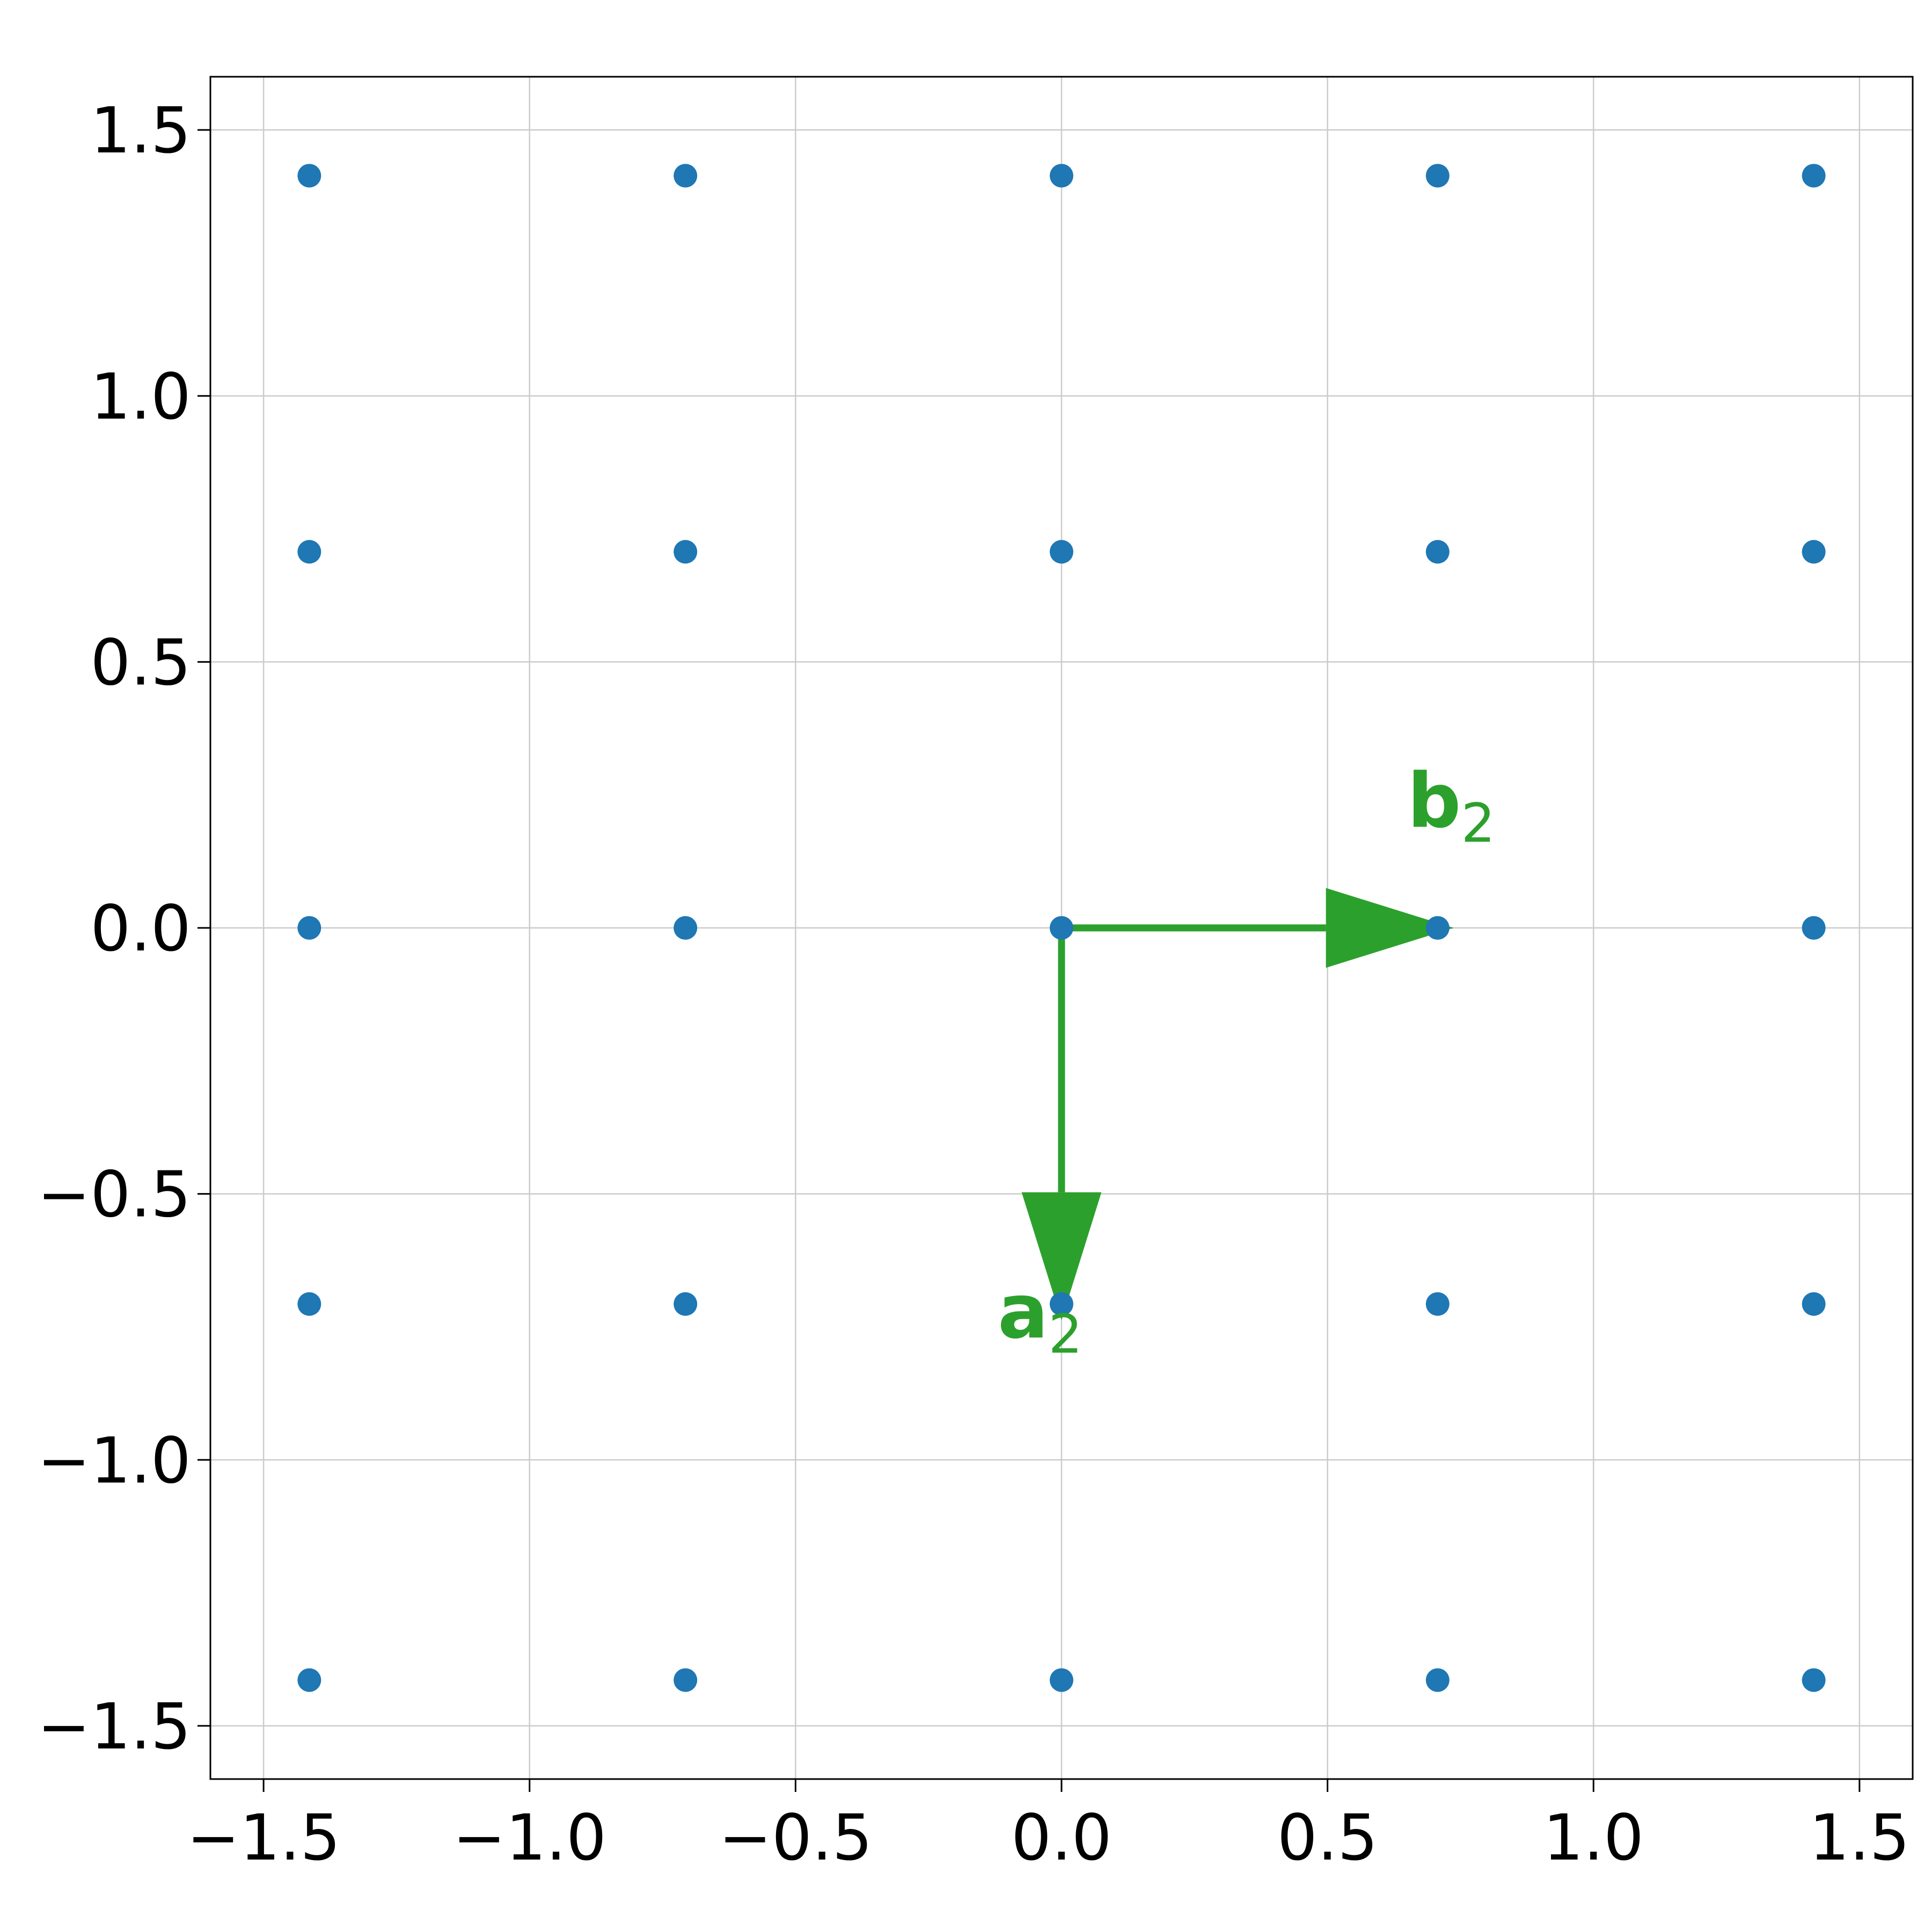  What do you see at coordinates (1390, 928) in the screenshot?
I see `vector-b-head` at bounding box center [1390, 928].